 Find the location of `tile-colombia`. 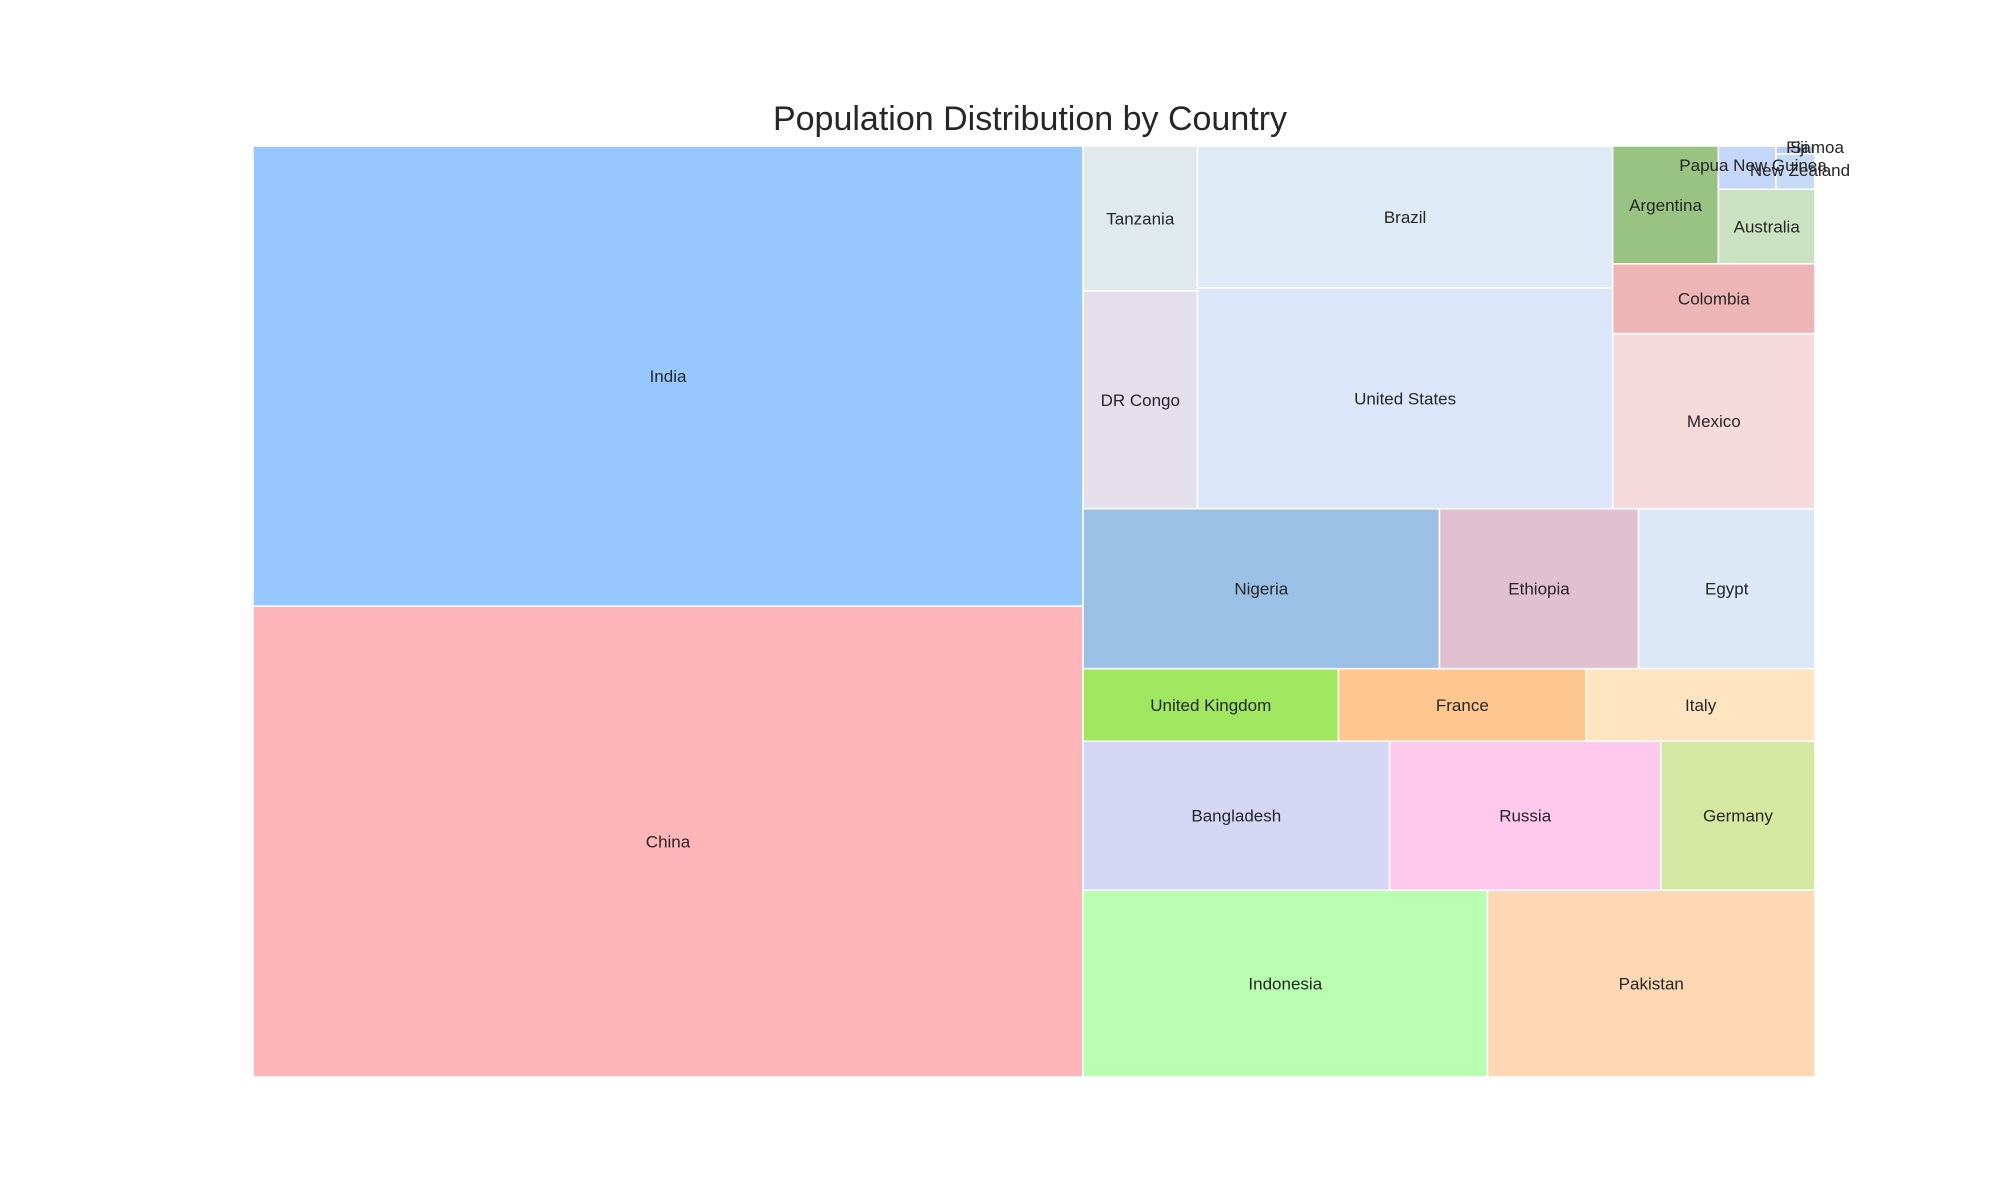

tile-colombia is located at coordinates (1713, 299).